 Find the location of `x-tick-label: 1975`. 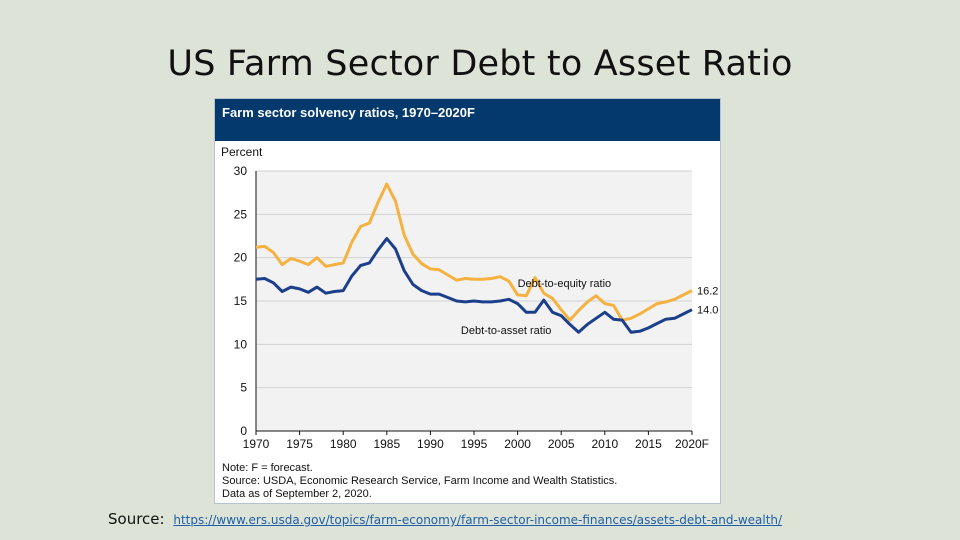

x-tick-label: 1975 is located at coordinates (299, 444).